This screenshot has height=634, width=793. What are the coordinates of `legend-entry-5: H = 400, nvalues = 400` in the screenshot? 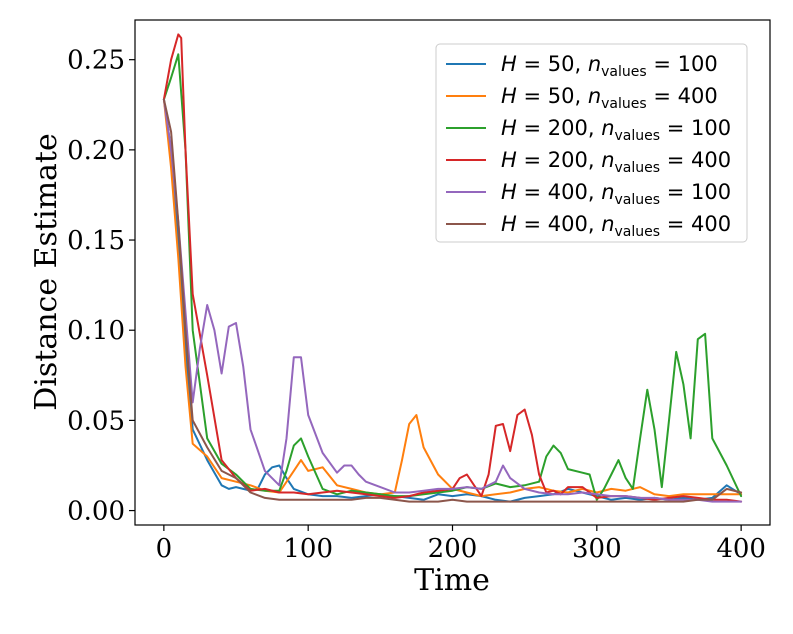 It's located at (616, 226).